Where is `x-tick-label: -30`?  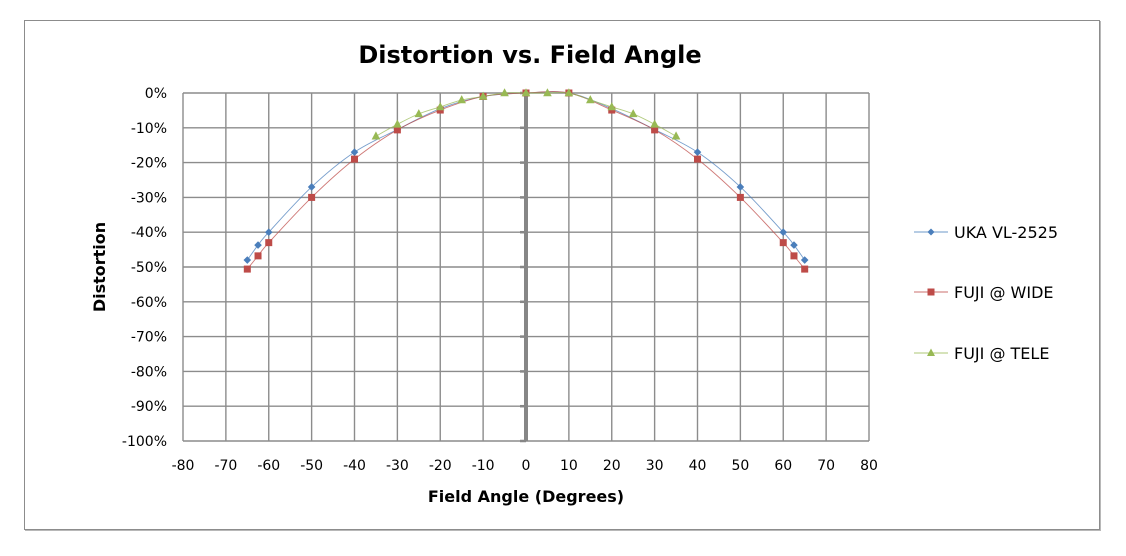
x-tick-label: -30 is located at coordinates (397, 466).